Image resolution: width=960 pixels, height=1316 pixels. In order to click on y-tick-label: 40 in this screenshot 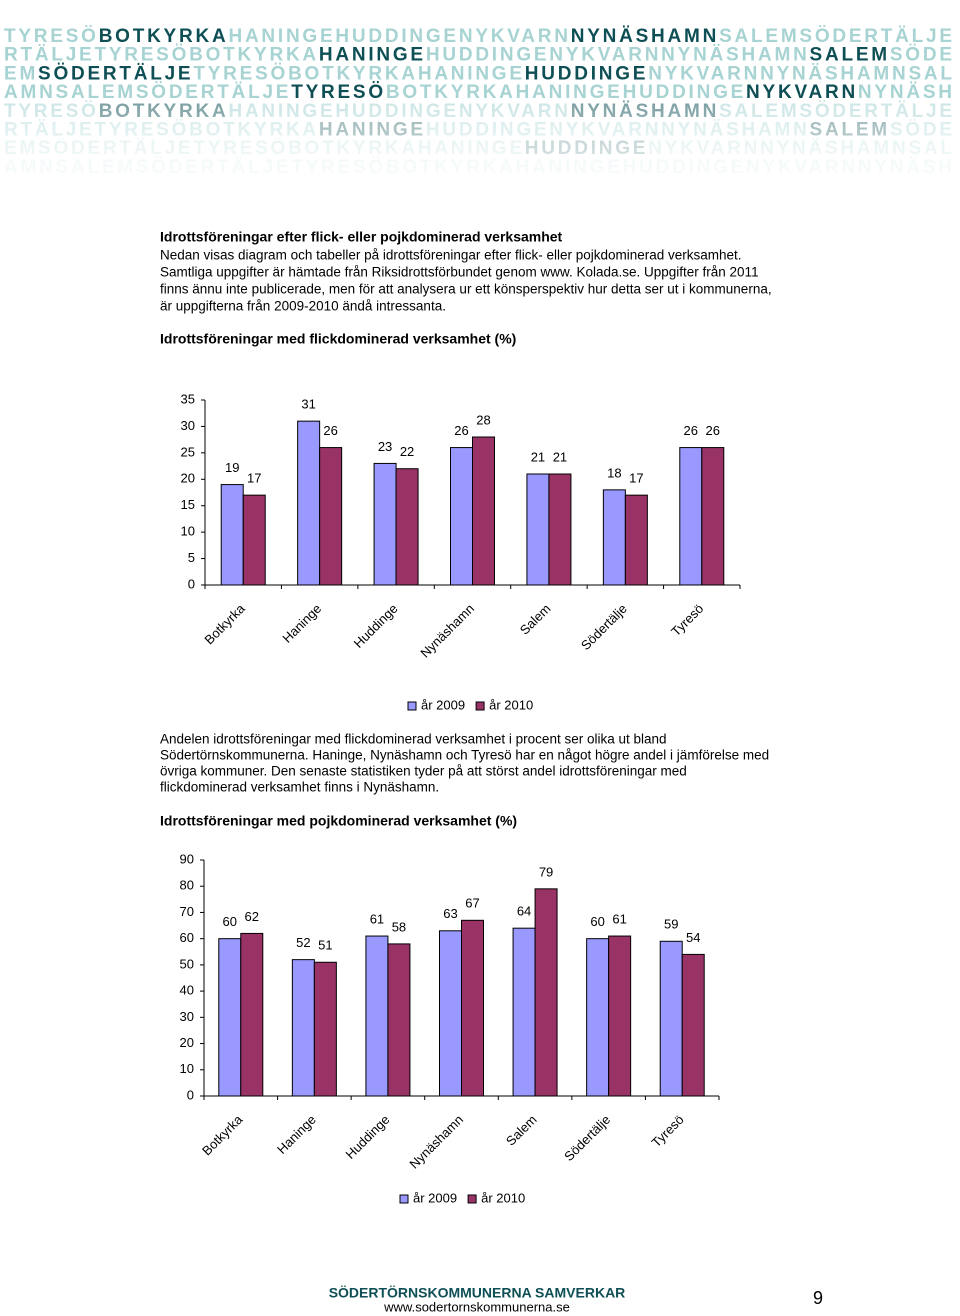, I will do `click(187, 990)`.